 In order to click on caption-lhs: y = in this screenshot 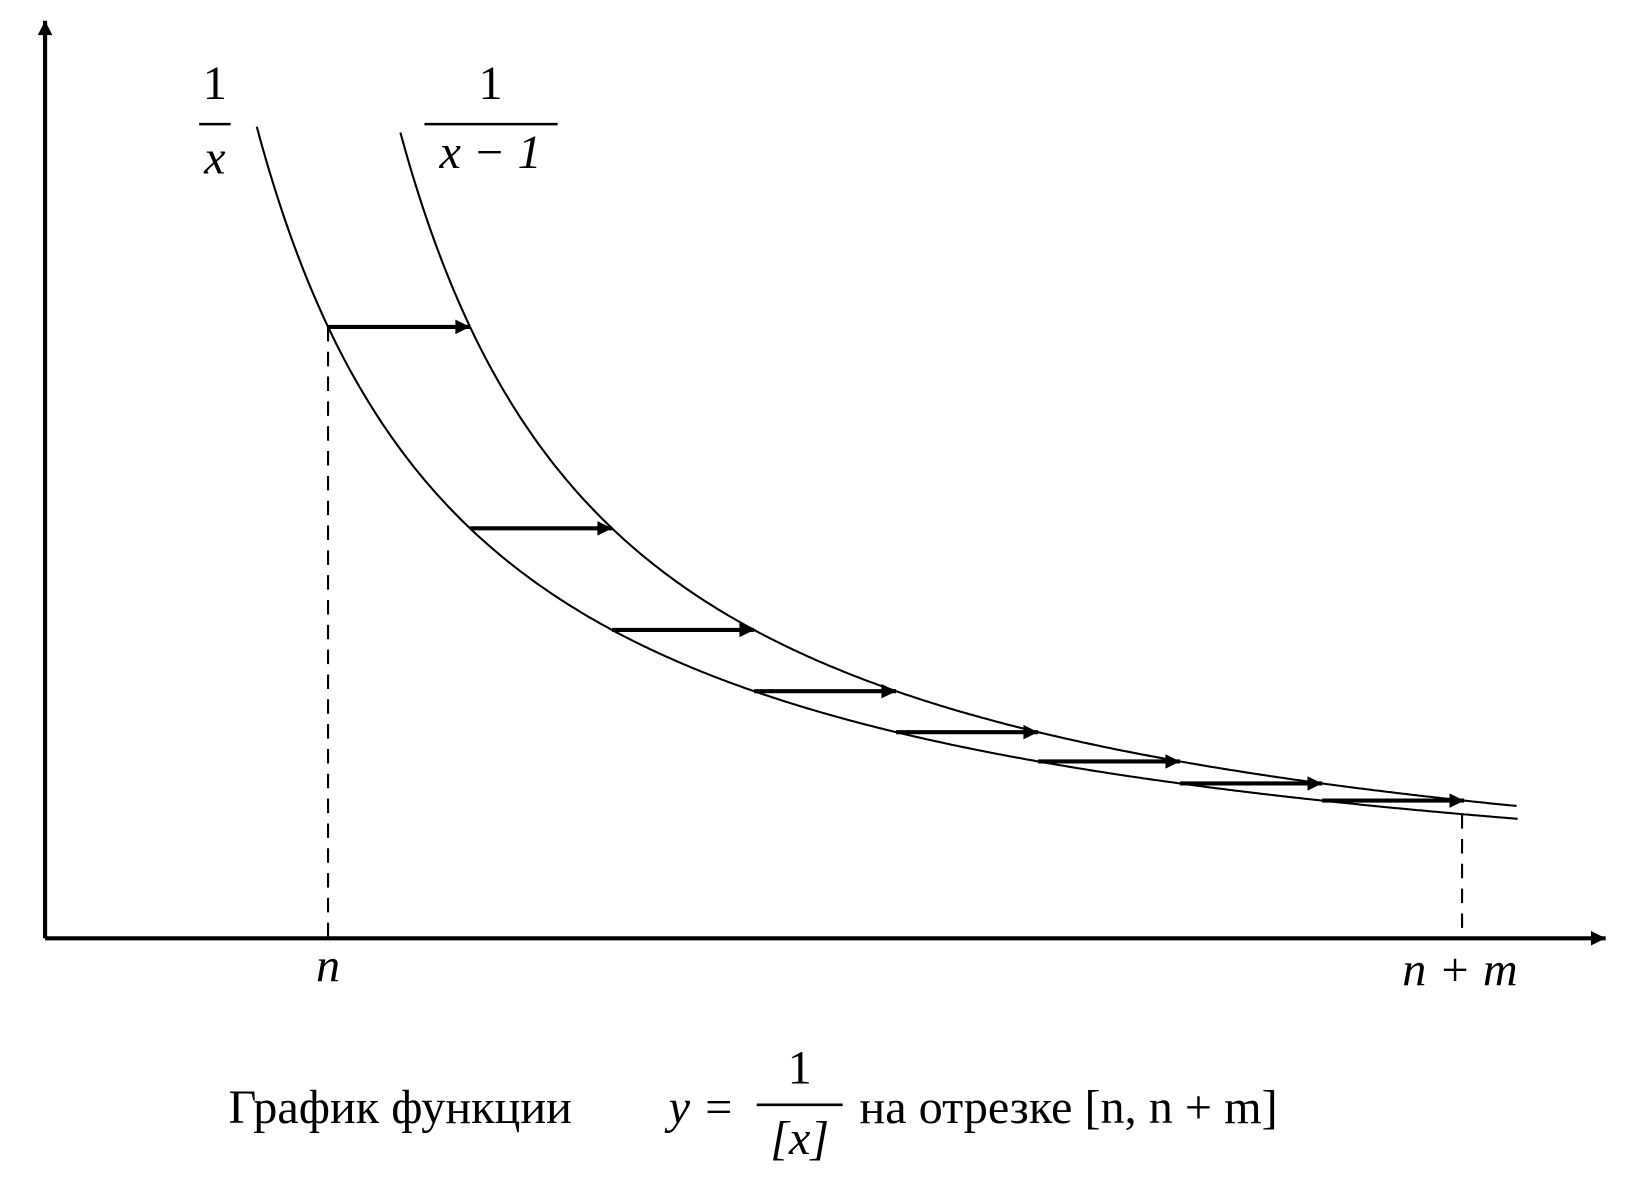, I will do `click(700, 1107)`.